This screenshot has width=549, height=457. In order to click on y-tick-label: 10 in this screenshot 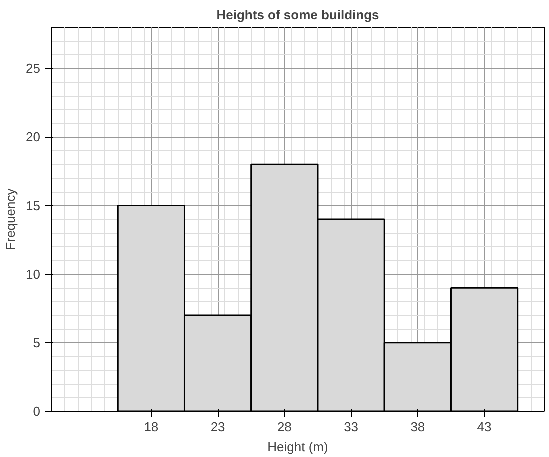, I will do `click(33, 274)`.